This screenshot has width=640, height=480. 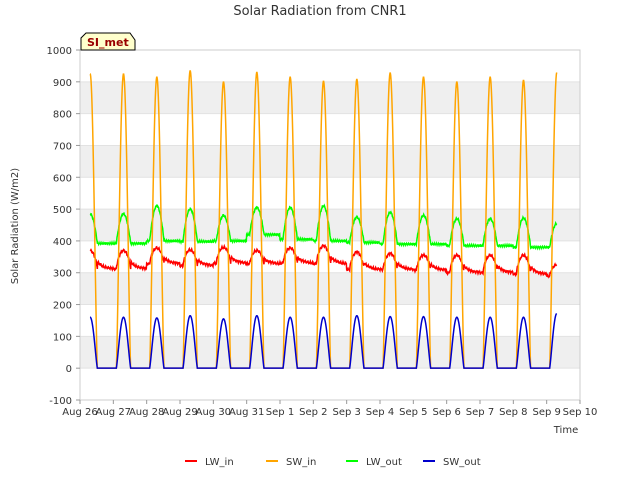 I want to click on x-tick-label: Sep 9, so click(x=546, y=412).